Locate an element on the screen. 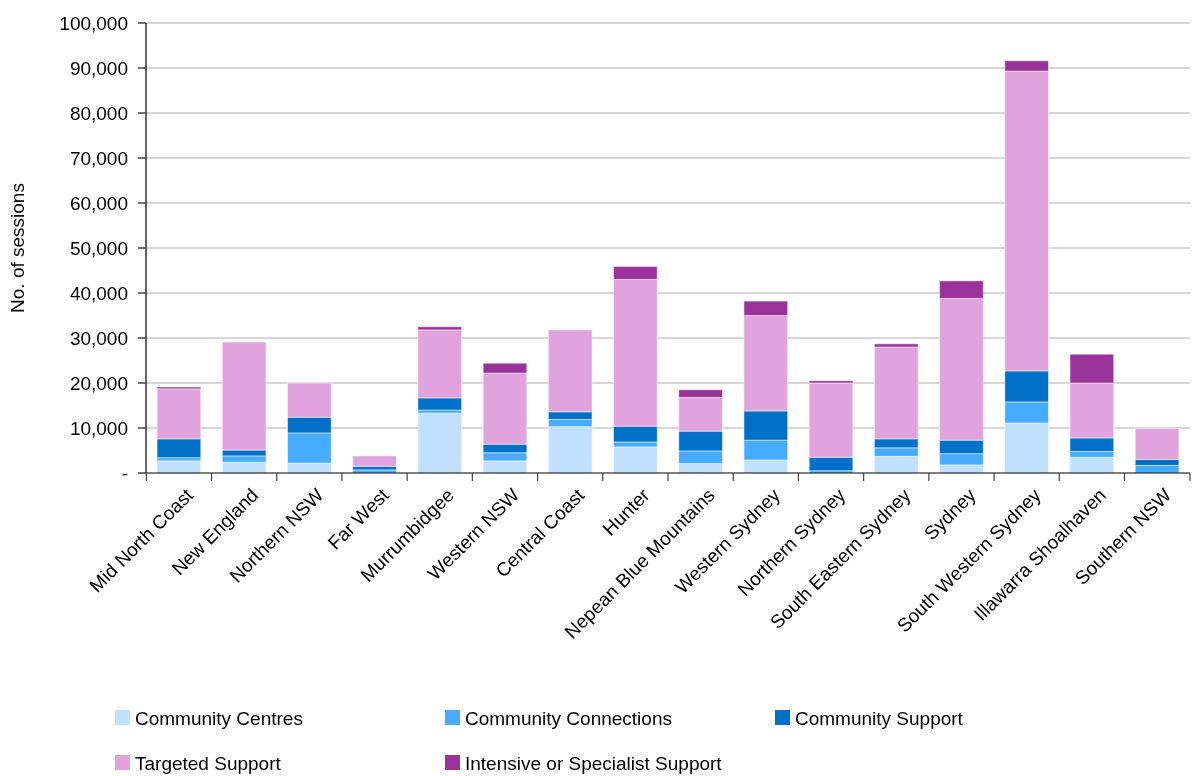  legend-label: Community Centres is located at coordinates (219, 718).